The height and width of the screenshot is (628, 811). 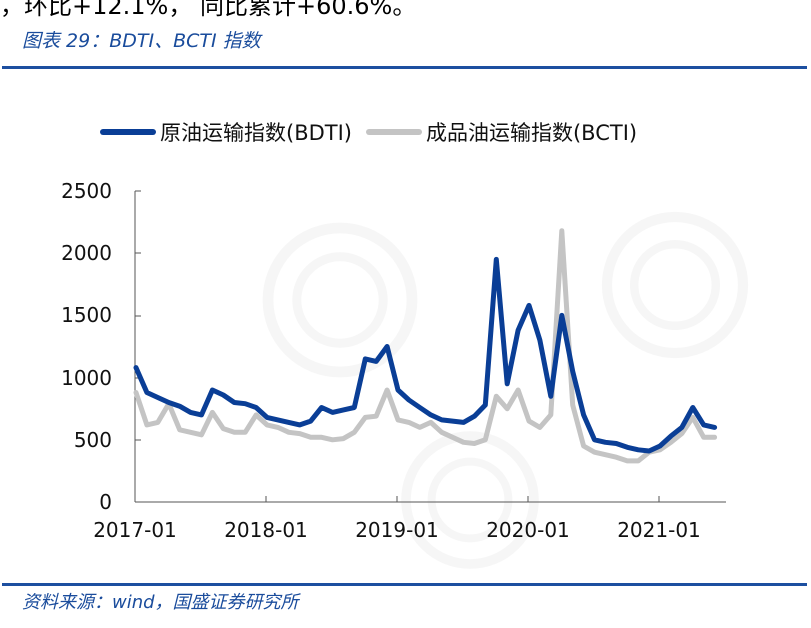 I want to click on legend-label-bcti: 成品油运输指数(BCTI), so click(x=531, y=133).